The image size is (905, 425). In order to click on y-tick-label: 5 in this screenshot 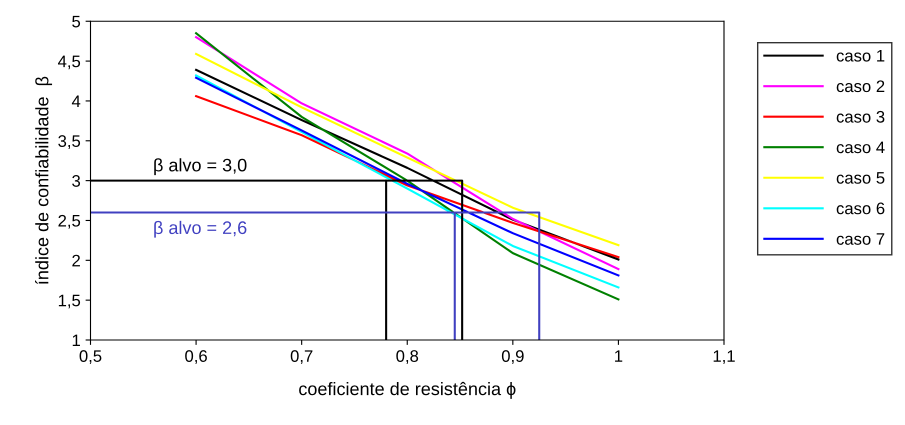, I will do `click(76, 22)`.